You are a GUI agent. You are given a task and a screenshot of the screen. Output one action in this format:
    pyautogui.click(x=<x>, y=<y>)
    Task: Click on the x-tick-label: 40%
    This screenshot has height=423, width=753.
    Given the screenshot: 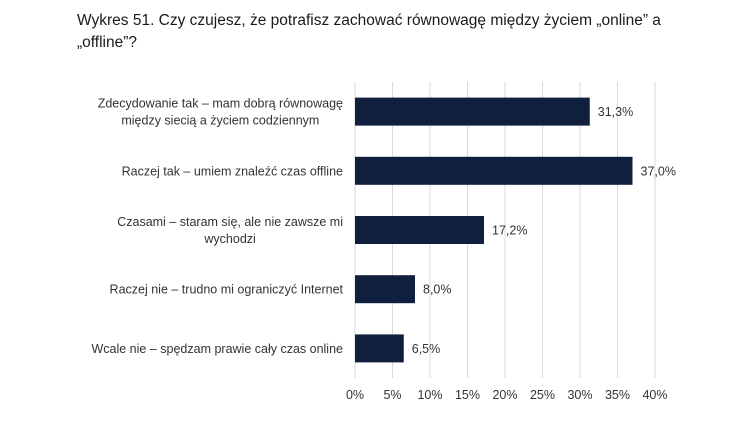 What is the action you would take?
    pyautogui.click(x=654, y=395)
    